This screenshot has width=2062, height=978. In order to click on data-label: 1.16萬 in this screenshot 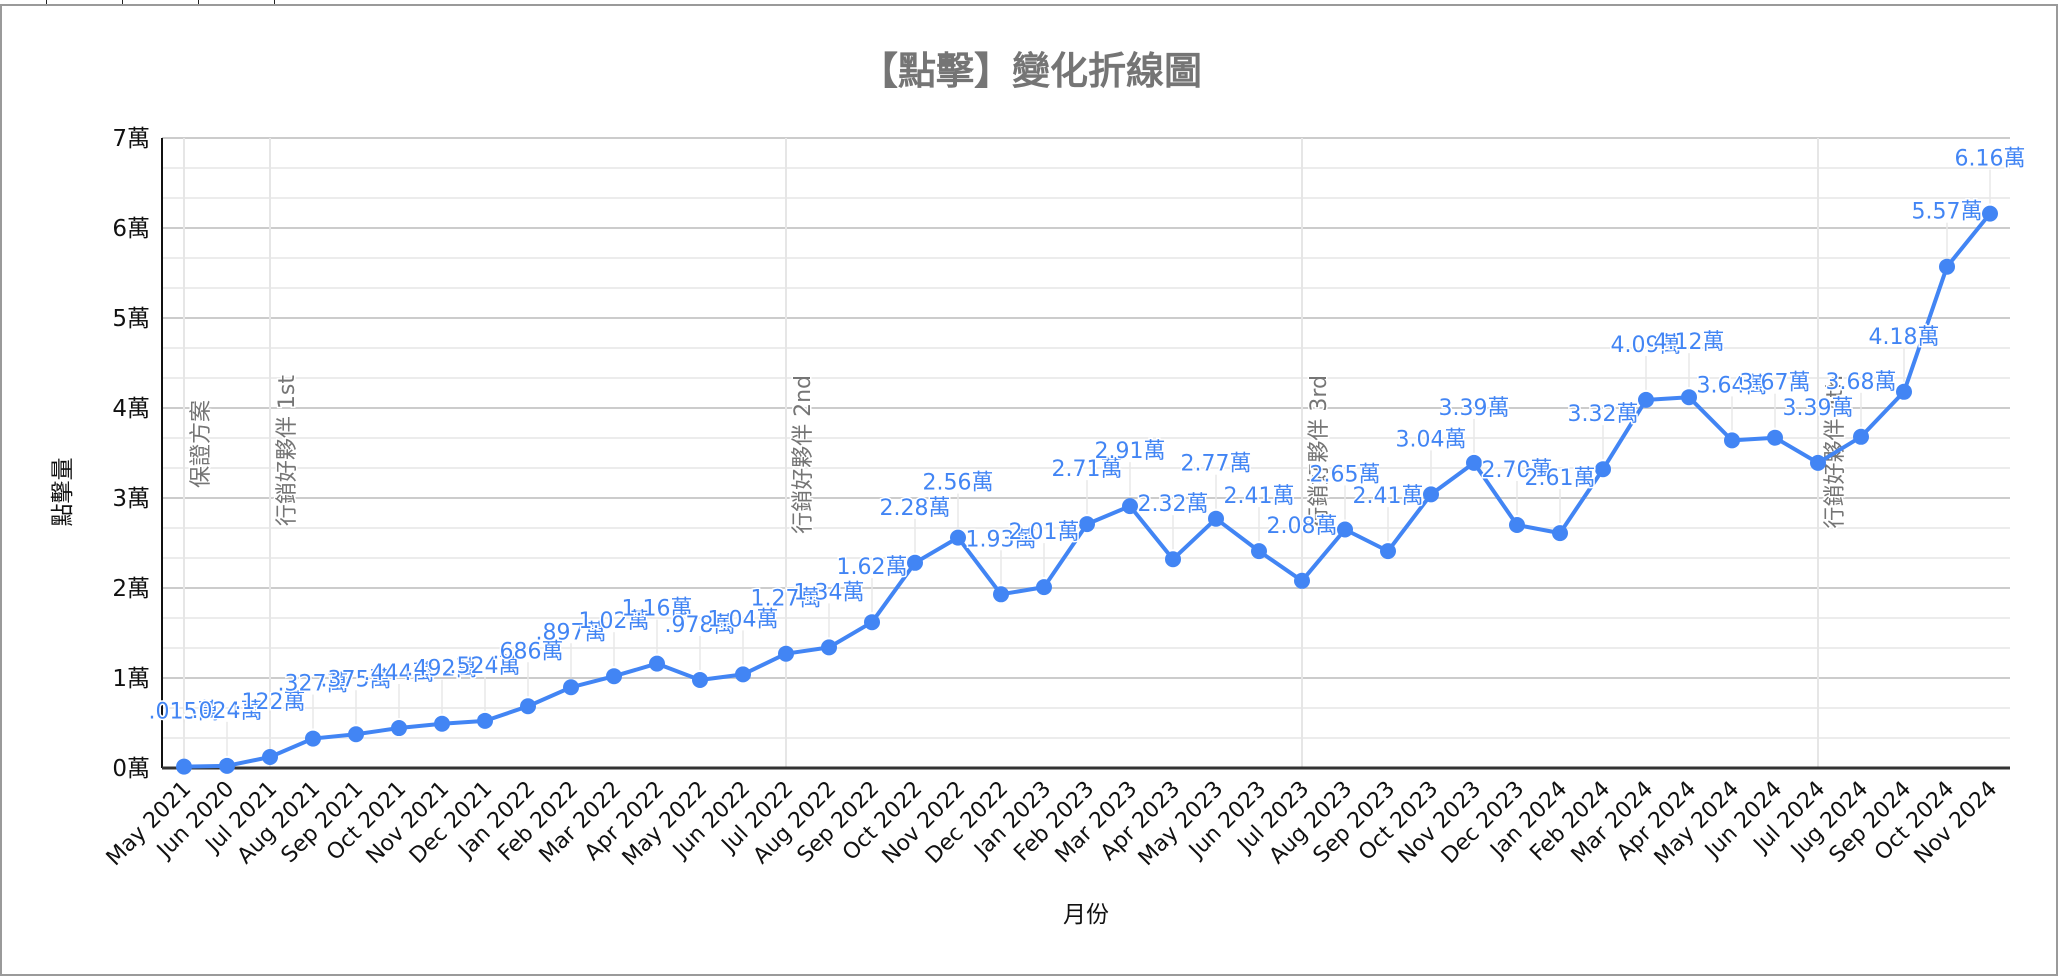, I will do `click(657, 609)`.